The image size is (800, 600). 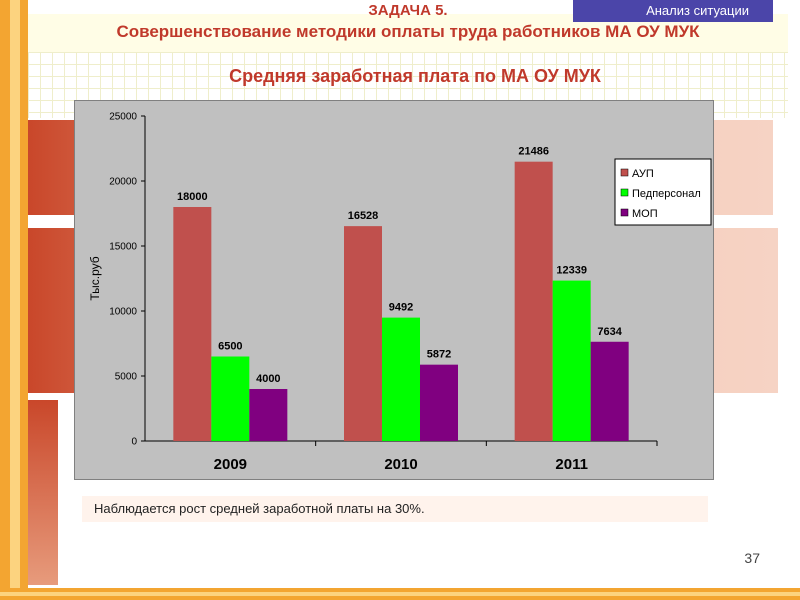 What do you see at coordinates (123, 312) in the screenshot?
I see `y-tick-label: 10000` at bounding box center [123, 312].